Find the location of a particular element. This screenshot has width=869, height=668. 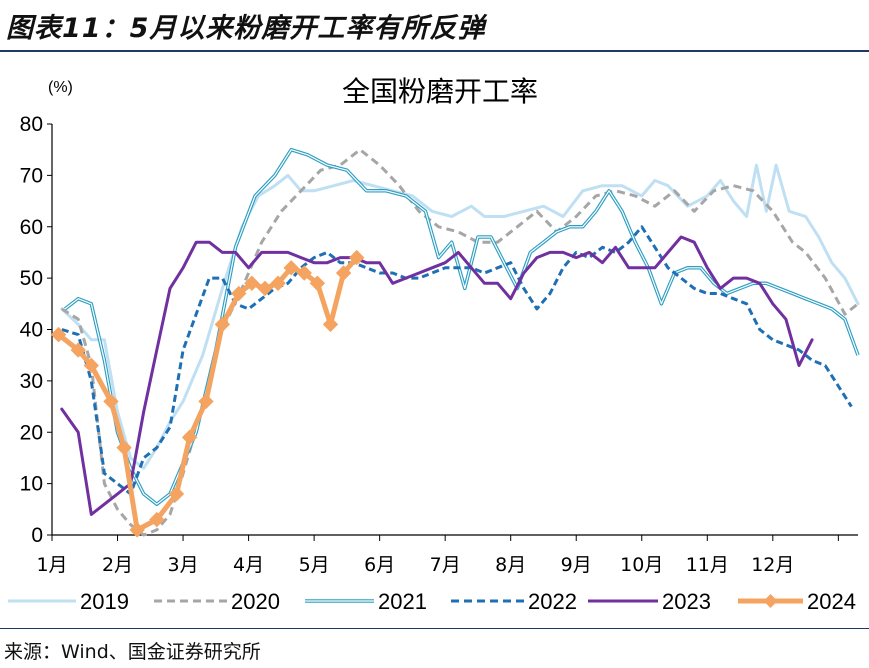

y-tick-label: 70 is located at coordinates (31, 175).